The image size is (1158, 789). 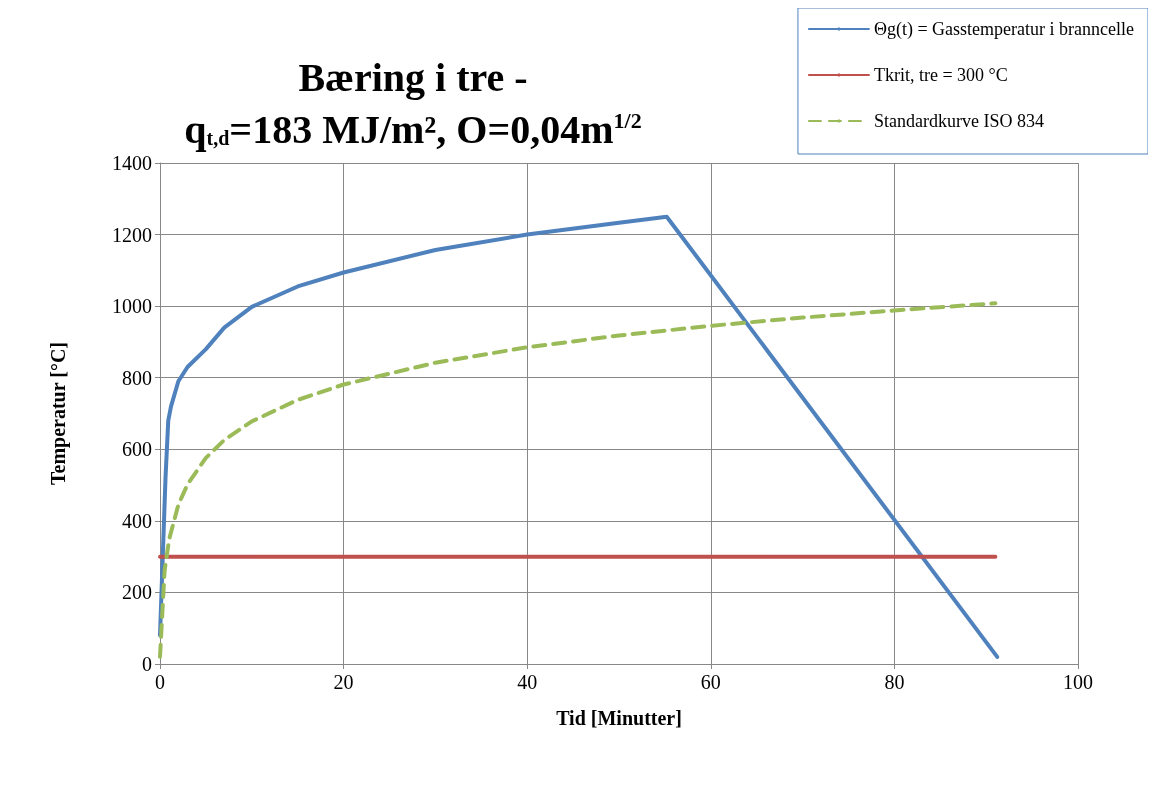 What do you see at coordinates (137, 377) in the screenshot?
I see `y-tick-label: 800` at bounding box center [137, 377].